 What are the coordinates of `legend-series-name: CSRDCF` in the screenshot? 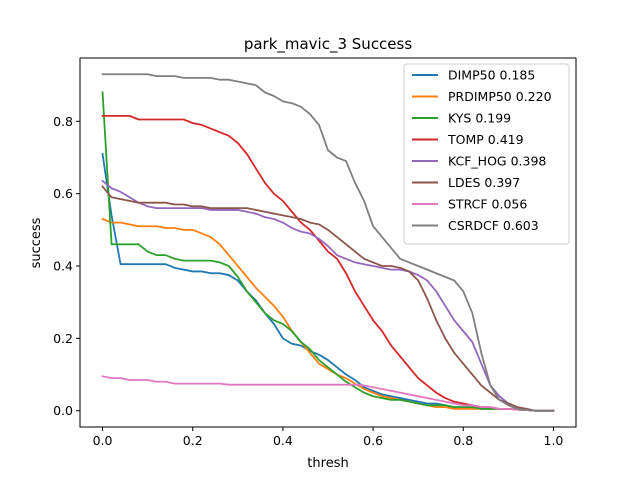 It's located at (473, 225).